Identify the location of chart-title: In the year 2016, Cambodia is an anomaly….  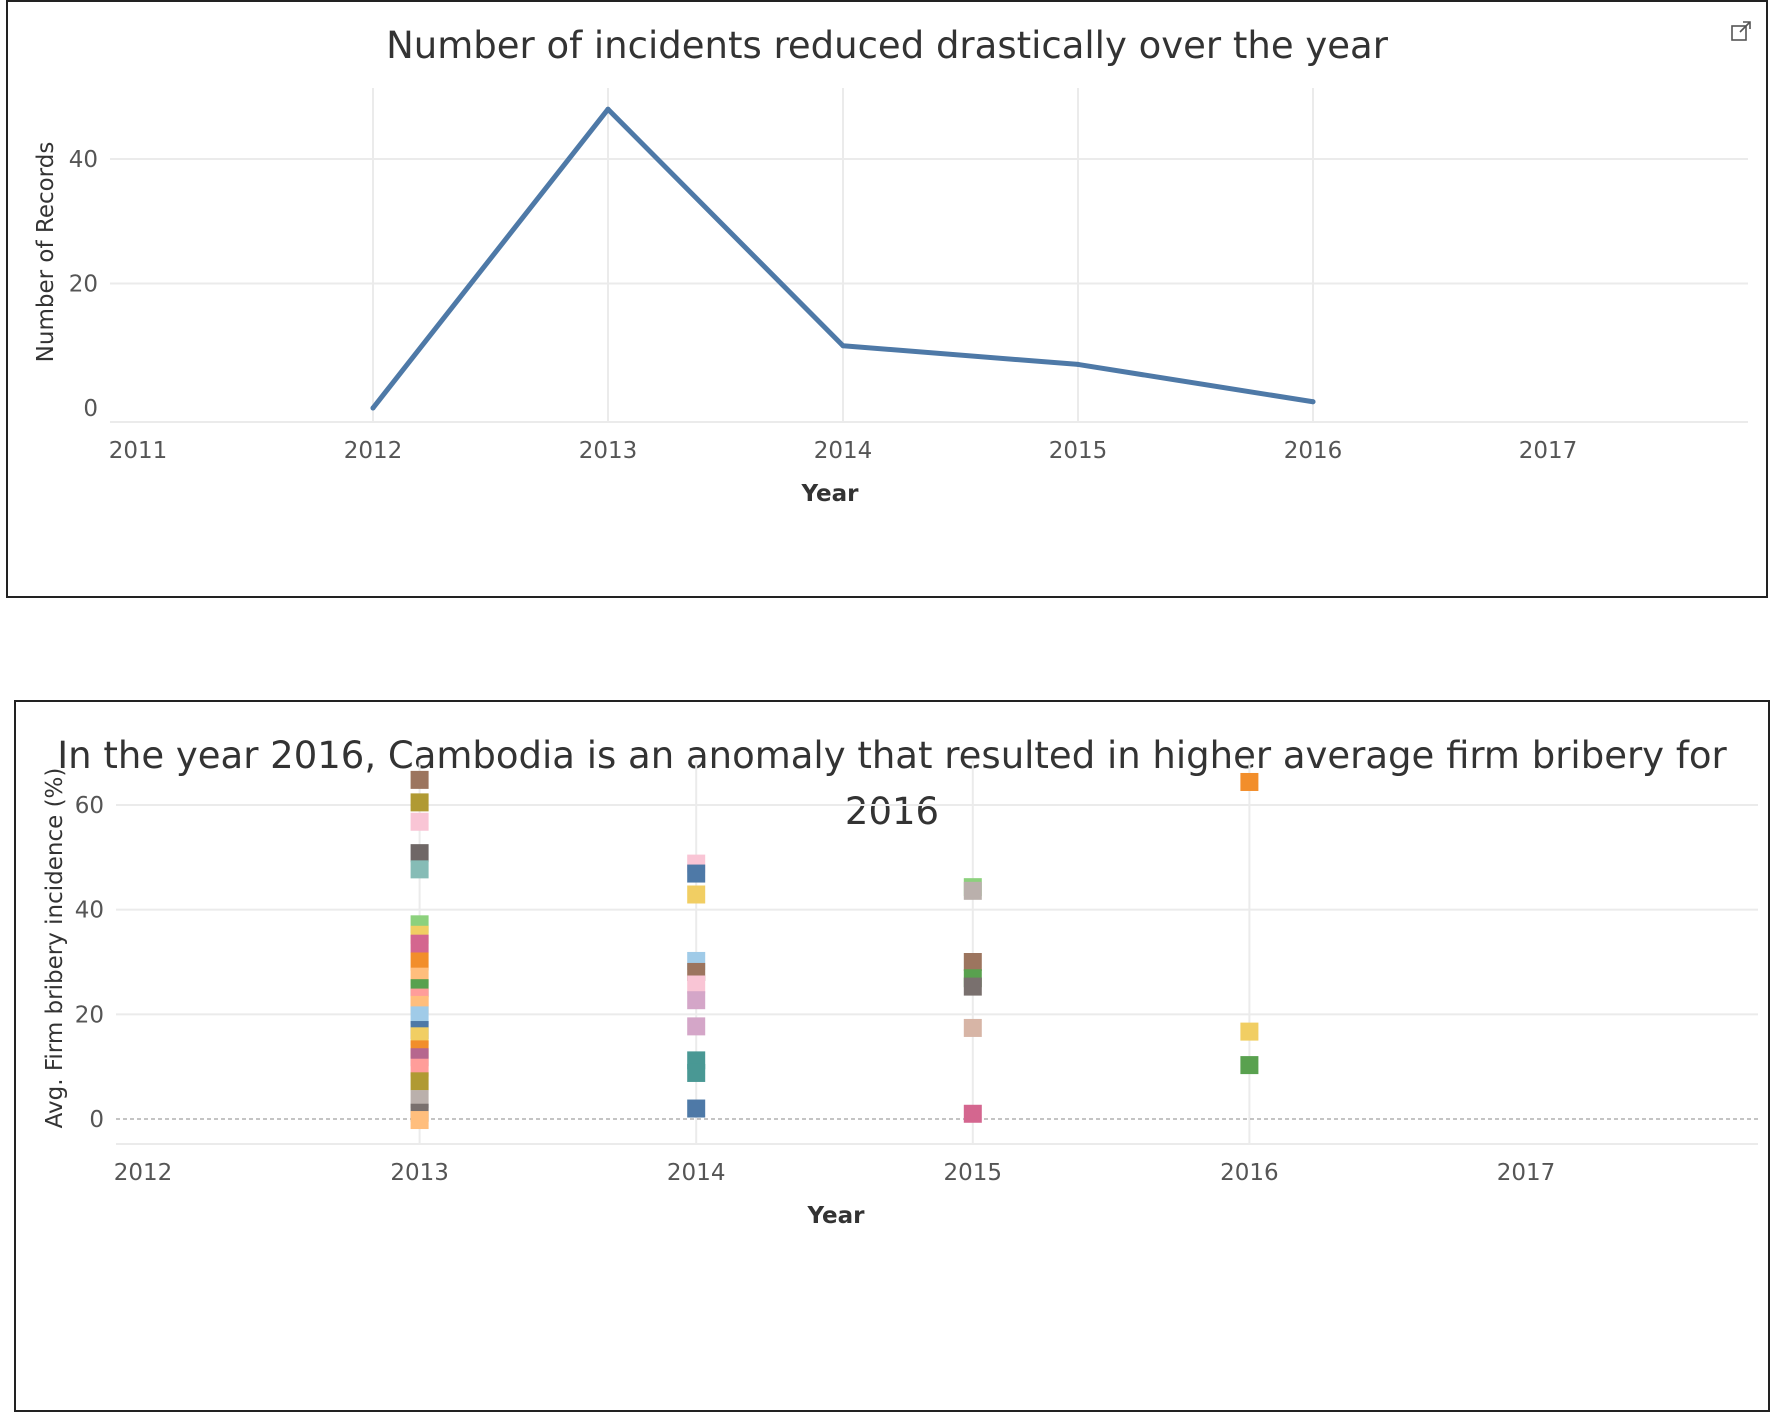
(892, 783).